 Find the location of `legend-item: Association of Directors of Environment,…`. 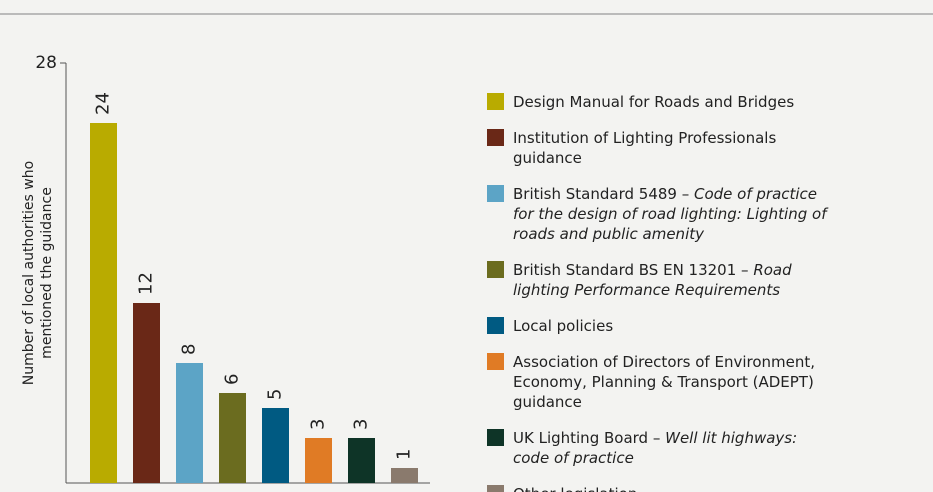

legend-item: Association of Directors of Environment,… is located at coordinates (667, 382).